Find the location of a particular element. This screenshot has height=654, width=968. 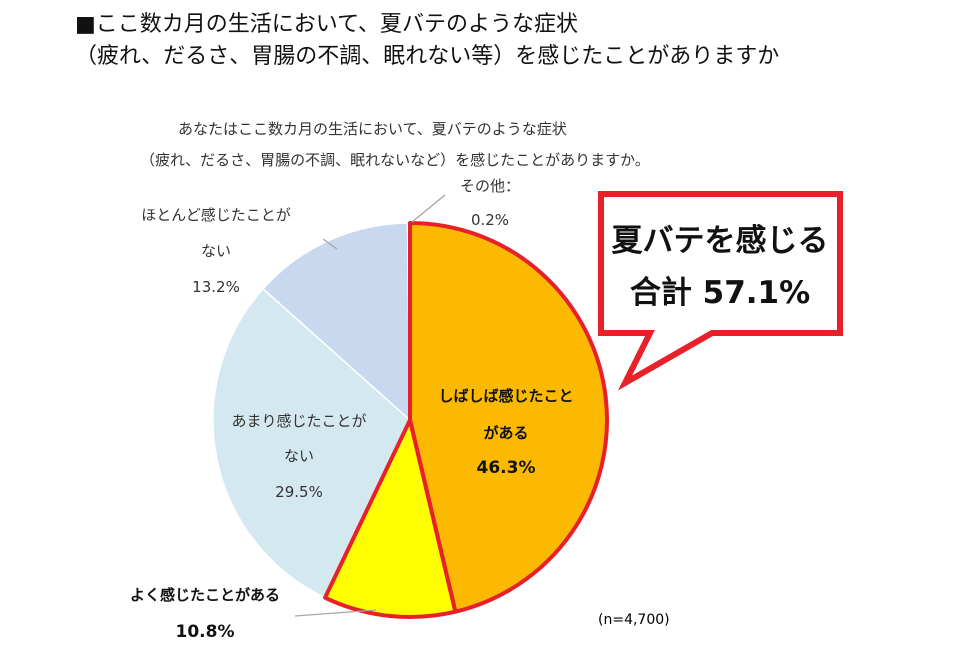

slice-label-frequently: しばしば感じたこと がある 46.3% is located at coordinates (505, 432).